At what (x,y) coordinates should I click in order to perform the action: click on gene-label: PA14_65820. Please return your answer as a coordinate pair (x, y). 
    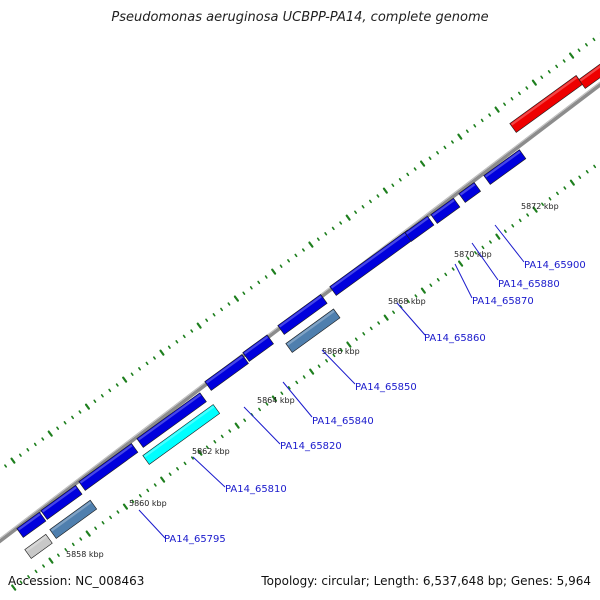
    Looking at the image, I should click on (311, 446).